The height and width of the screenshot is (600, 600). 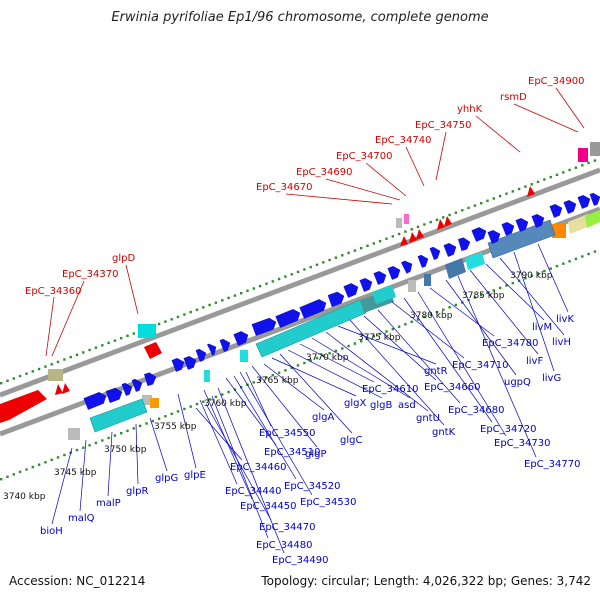 What do you see at coordinates (153, 350) in the screenshot?
I see `feature-red-box` at bounding box center [153, 350].